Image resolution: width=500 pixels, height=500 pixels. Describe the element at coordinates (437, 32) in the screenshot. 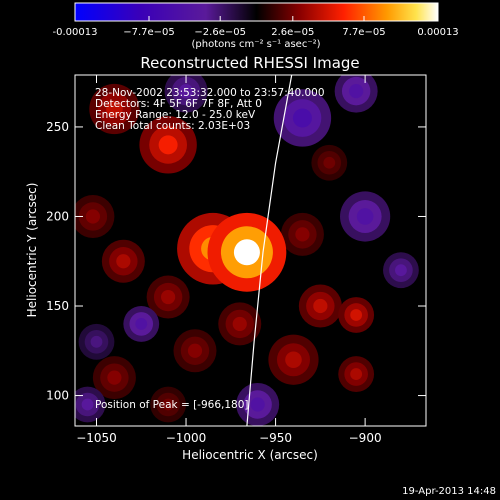

I see `colorbar-tick-label: 0.00013` at that location.